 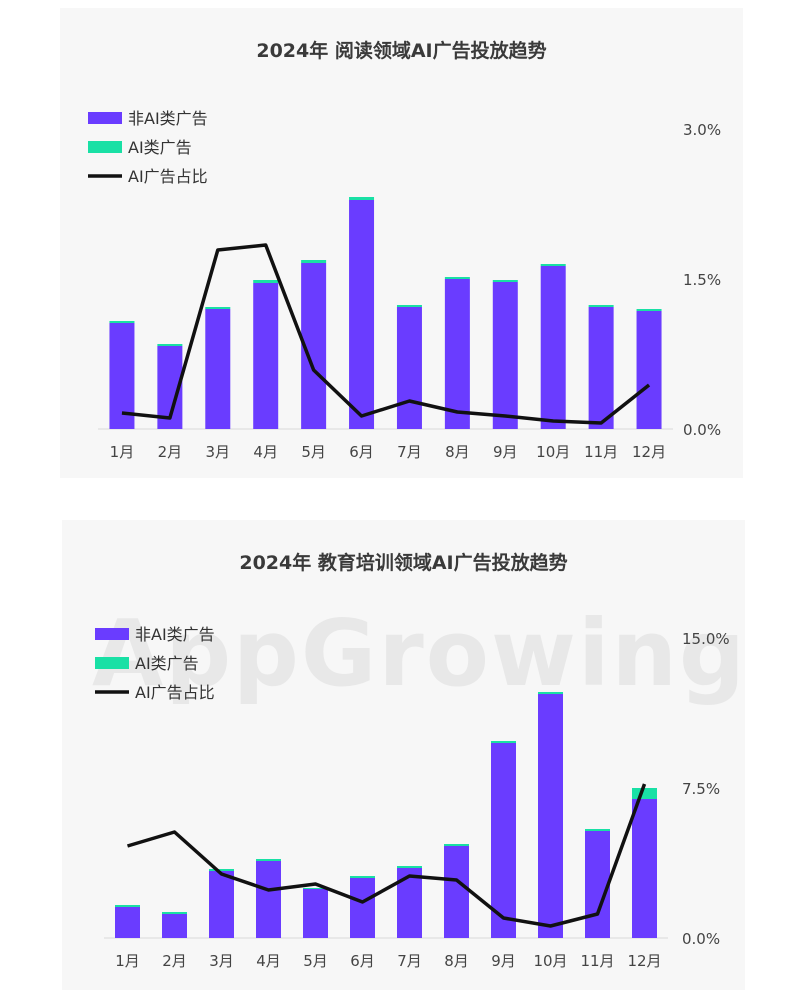 What do you see at coordinates (403, 563) in the screenshot?
I see `chart-title: 2024年 教育培训领域AI广告投放趋势` at bounding box center [403, 563].